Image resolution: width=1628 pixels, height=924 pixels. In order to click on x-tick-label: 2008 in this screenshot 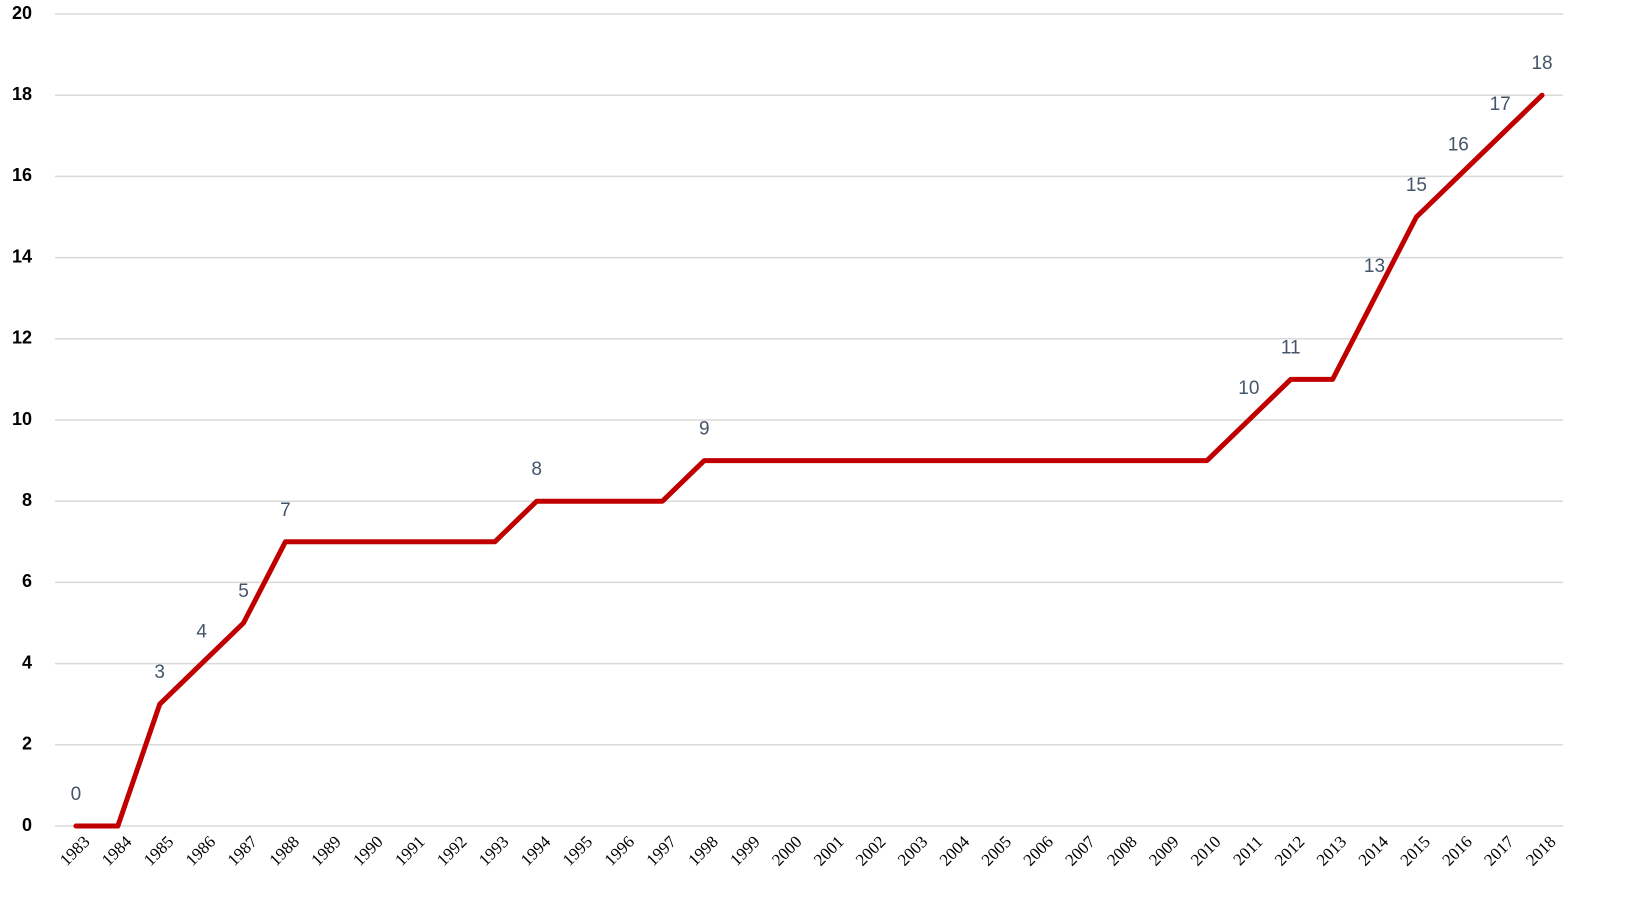, I will do `click(1121, 850)`.